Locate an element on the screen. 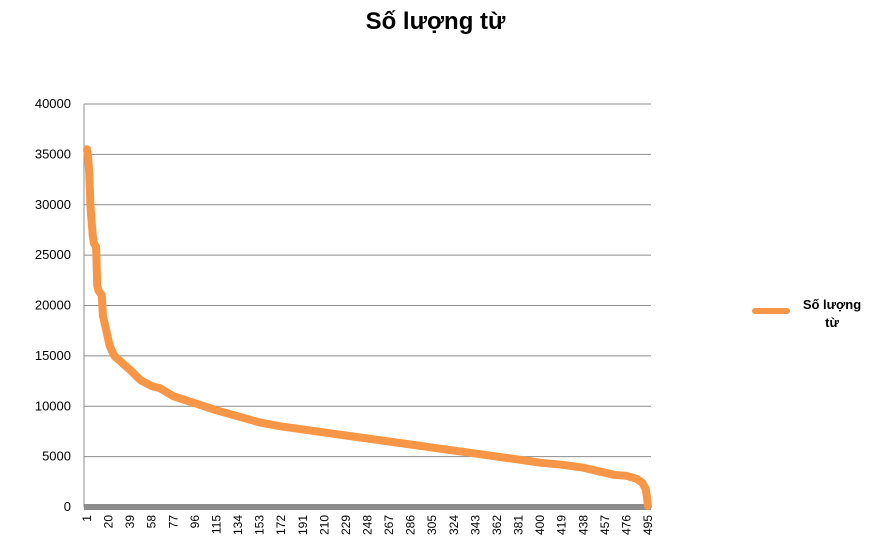 The image size is (871, 551). y-tick-label: 35000 is located at coordinates (53, 153).